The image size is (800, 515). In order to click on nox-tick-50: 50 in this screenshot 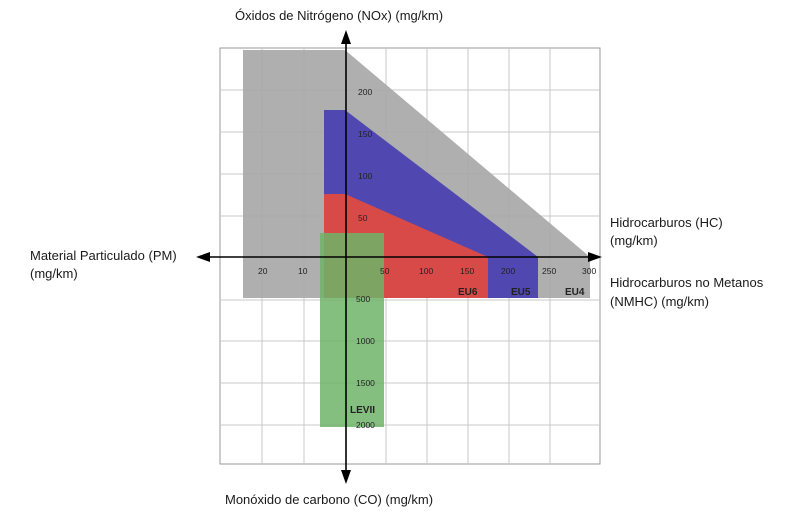, I will do `click(363, 218)`.